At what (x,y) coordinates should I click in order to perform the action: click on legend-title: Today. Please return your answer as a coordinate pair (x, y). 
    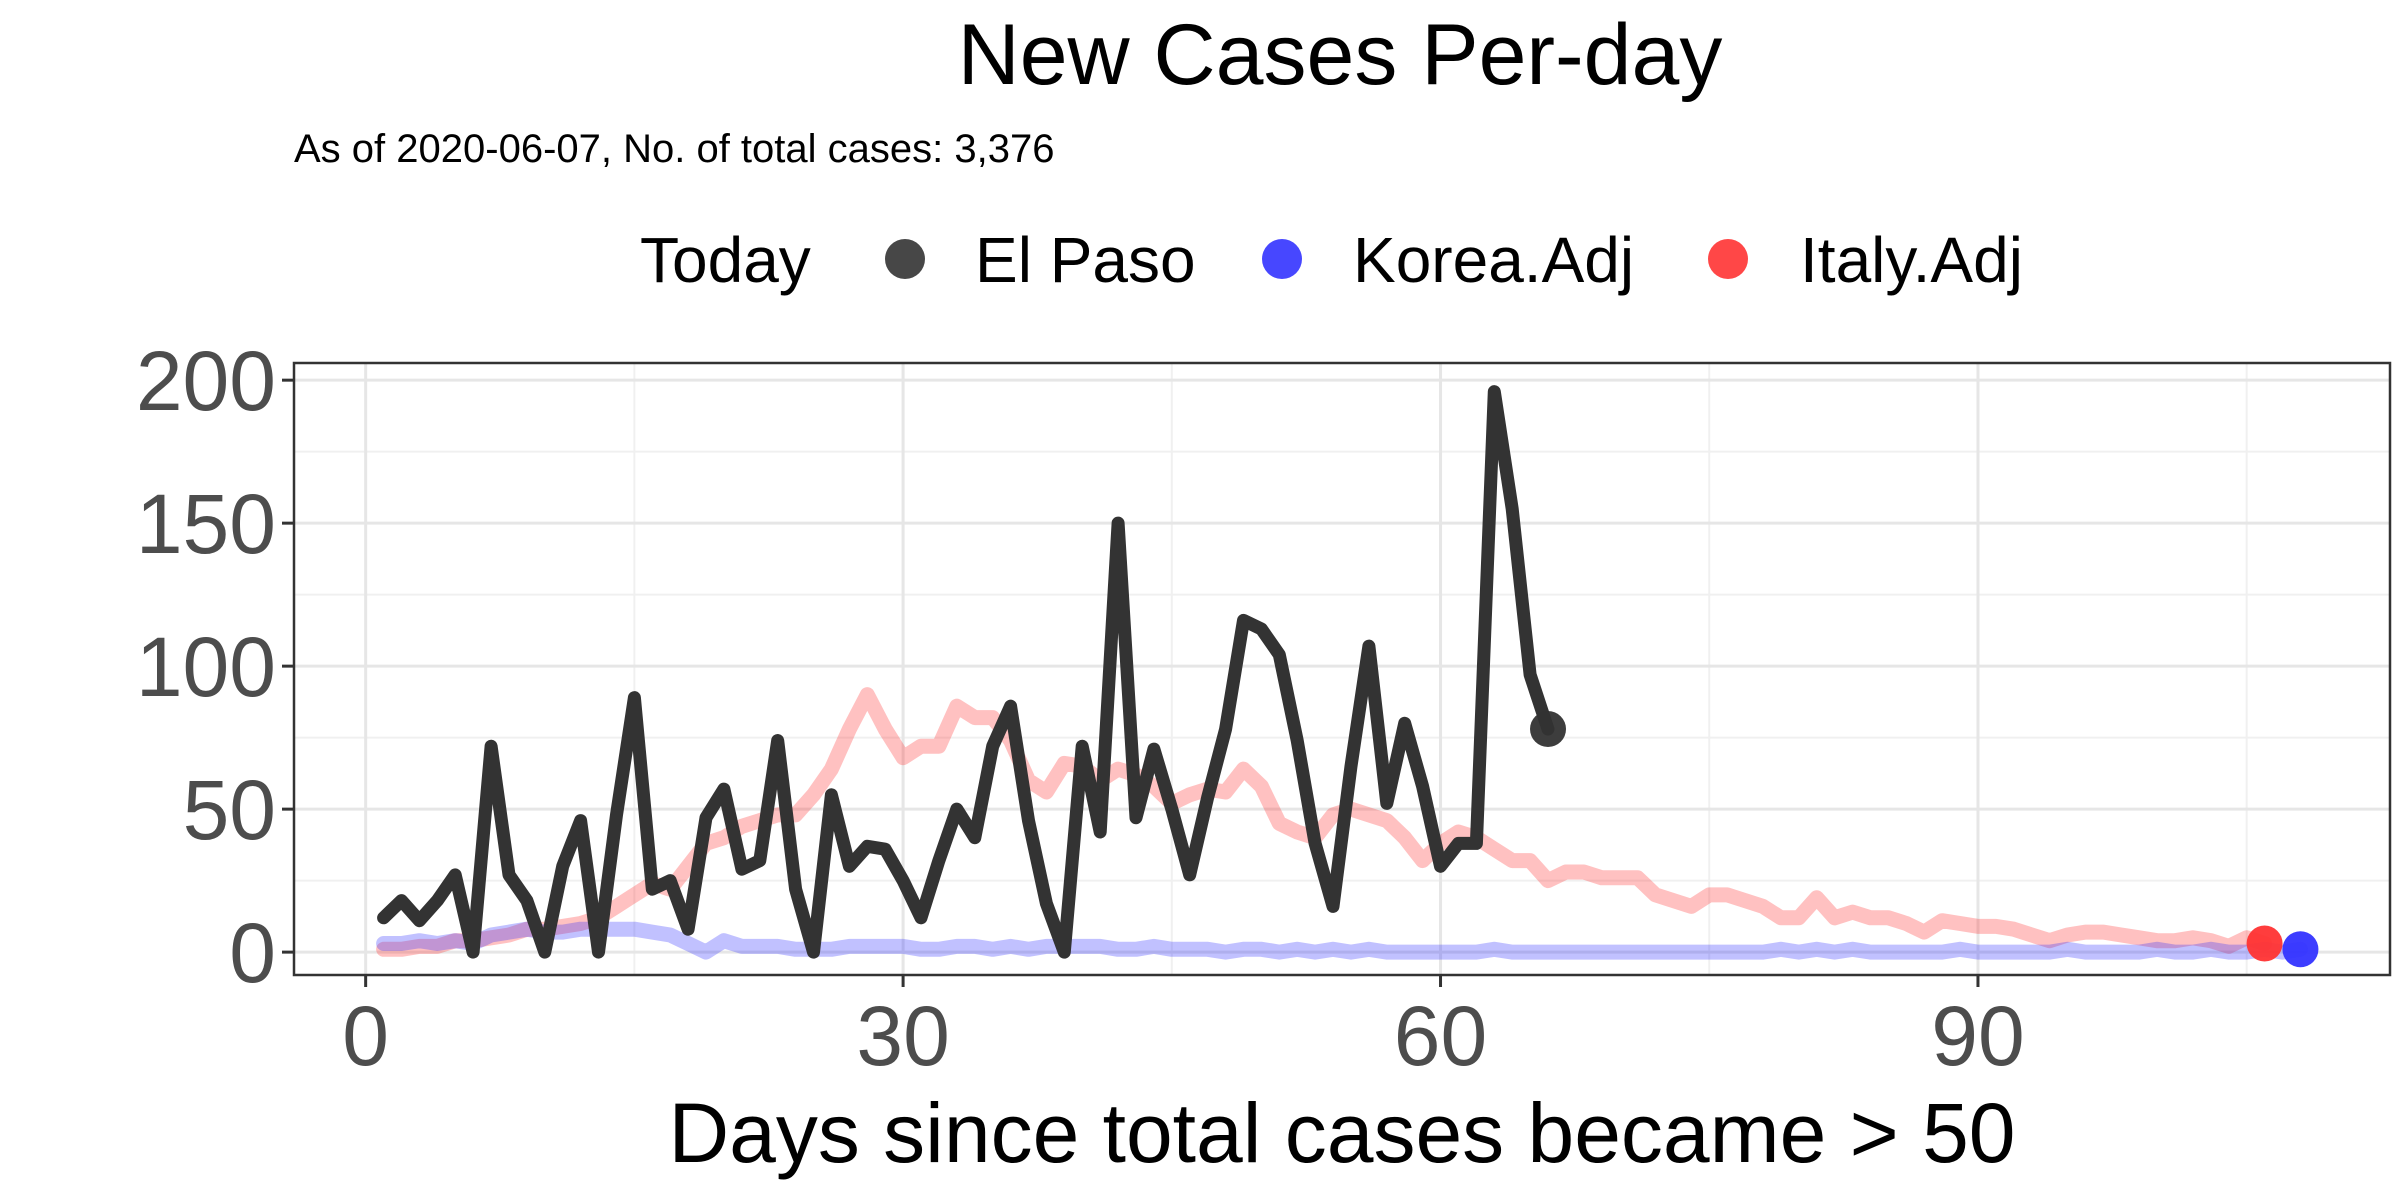
    Looking at the image, I should click on (725, 260).